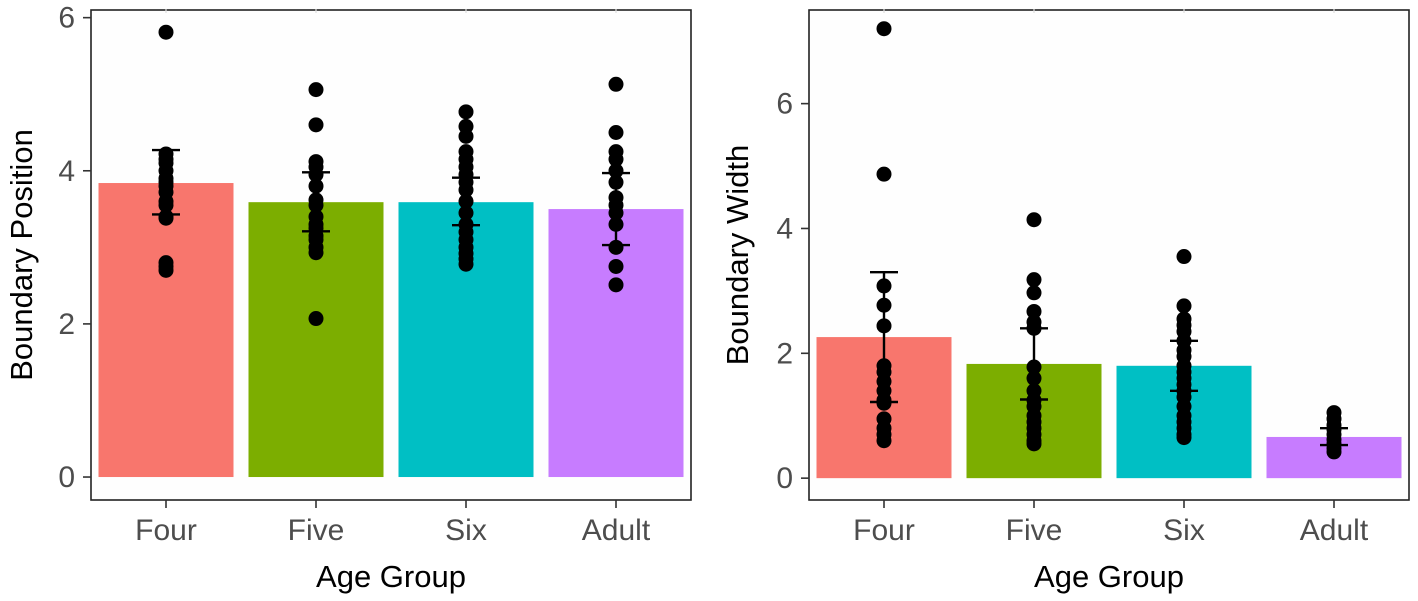 This screenshot has height=601, width=1418. Describe the element at coordinates (737, 255) in the screenshot. I see `y-axis-title: Boundary Width` at that location.